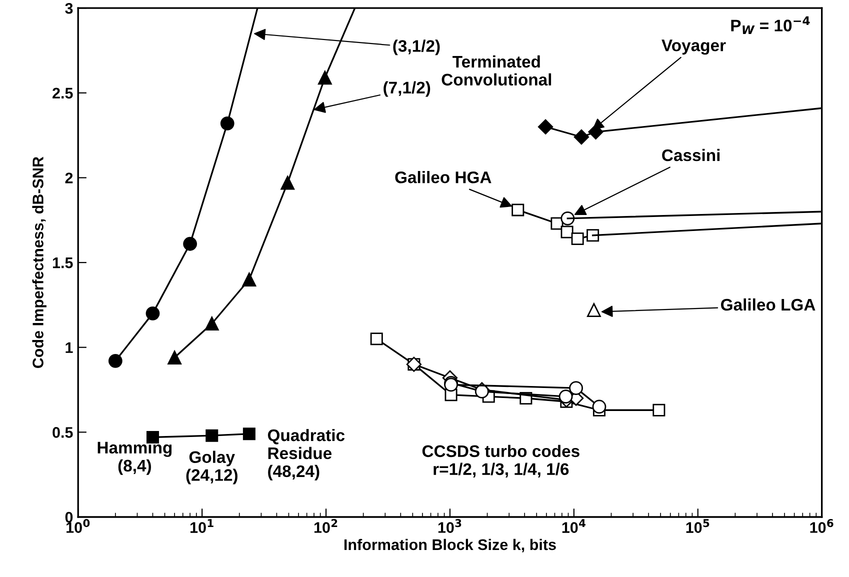 The height and width of the screenshot is (577, 849). I want to click on annotation: Galileo HGA, so click(443, 177).